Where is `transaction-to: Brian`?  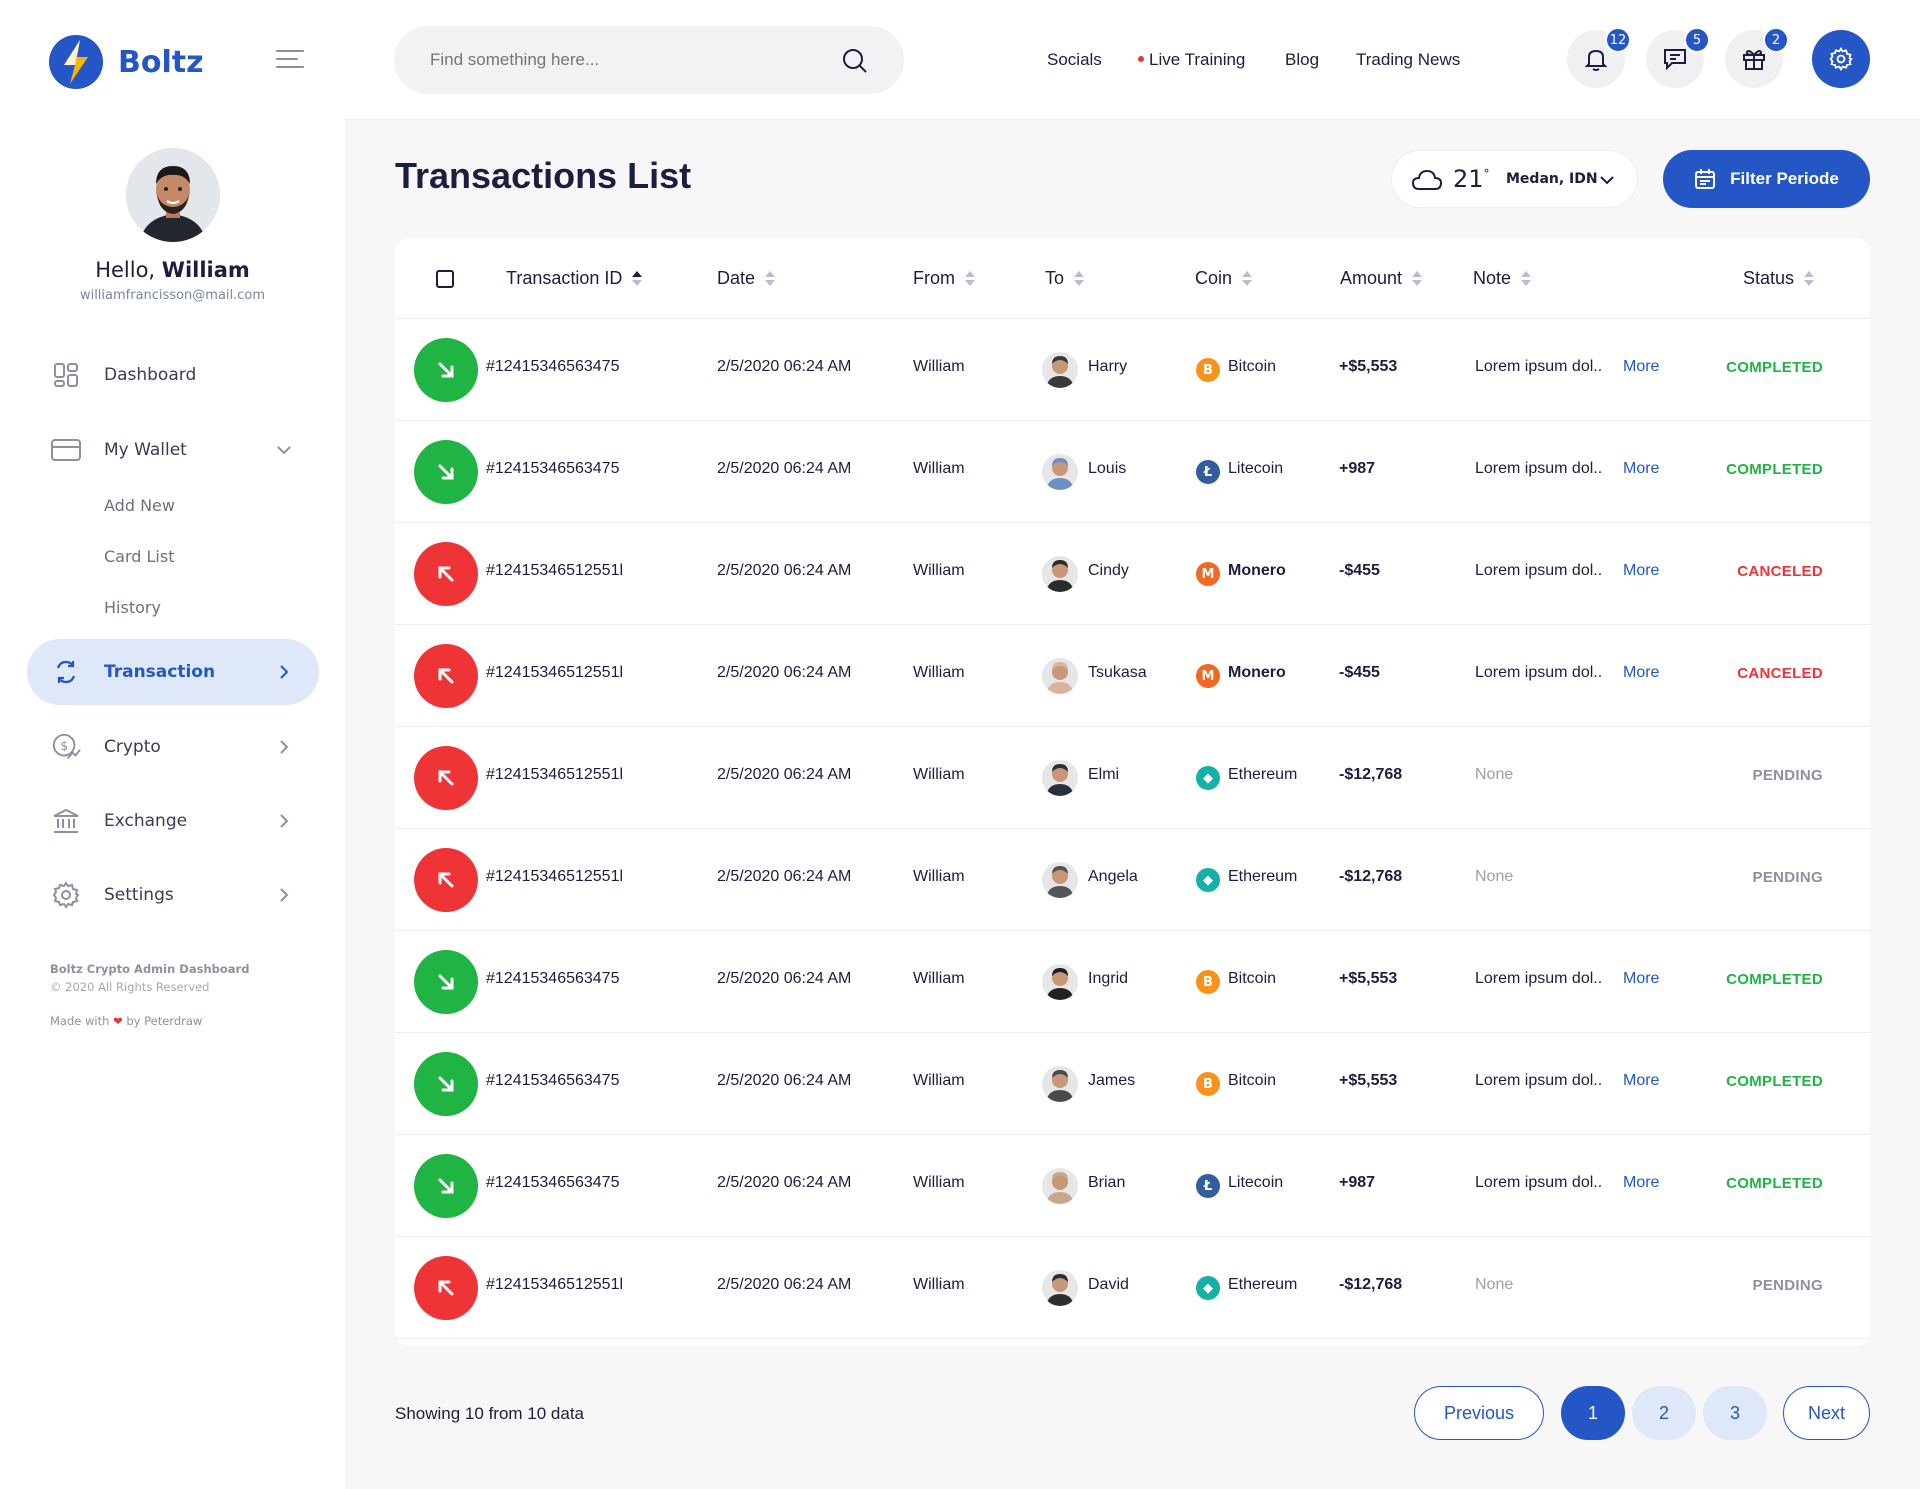 transaction-to: Brian is located at coordinates (1107, 1182).